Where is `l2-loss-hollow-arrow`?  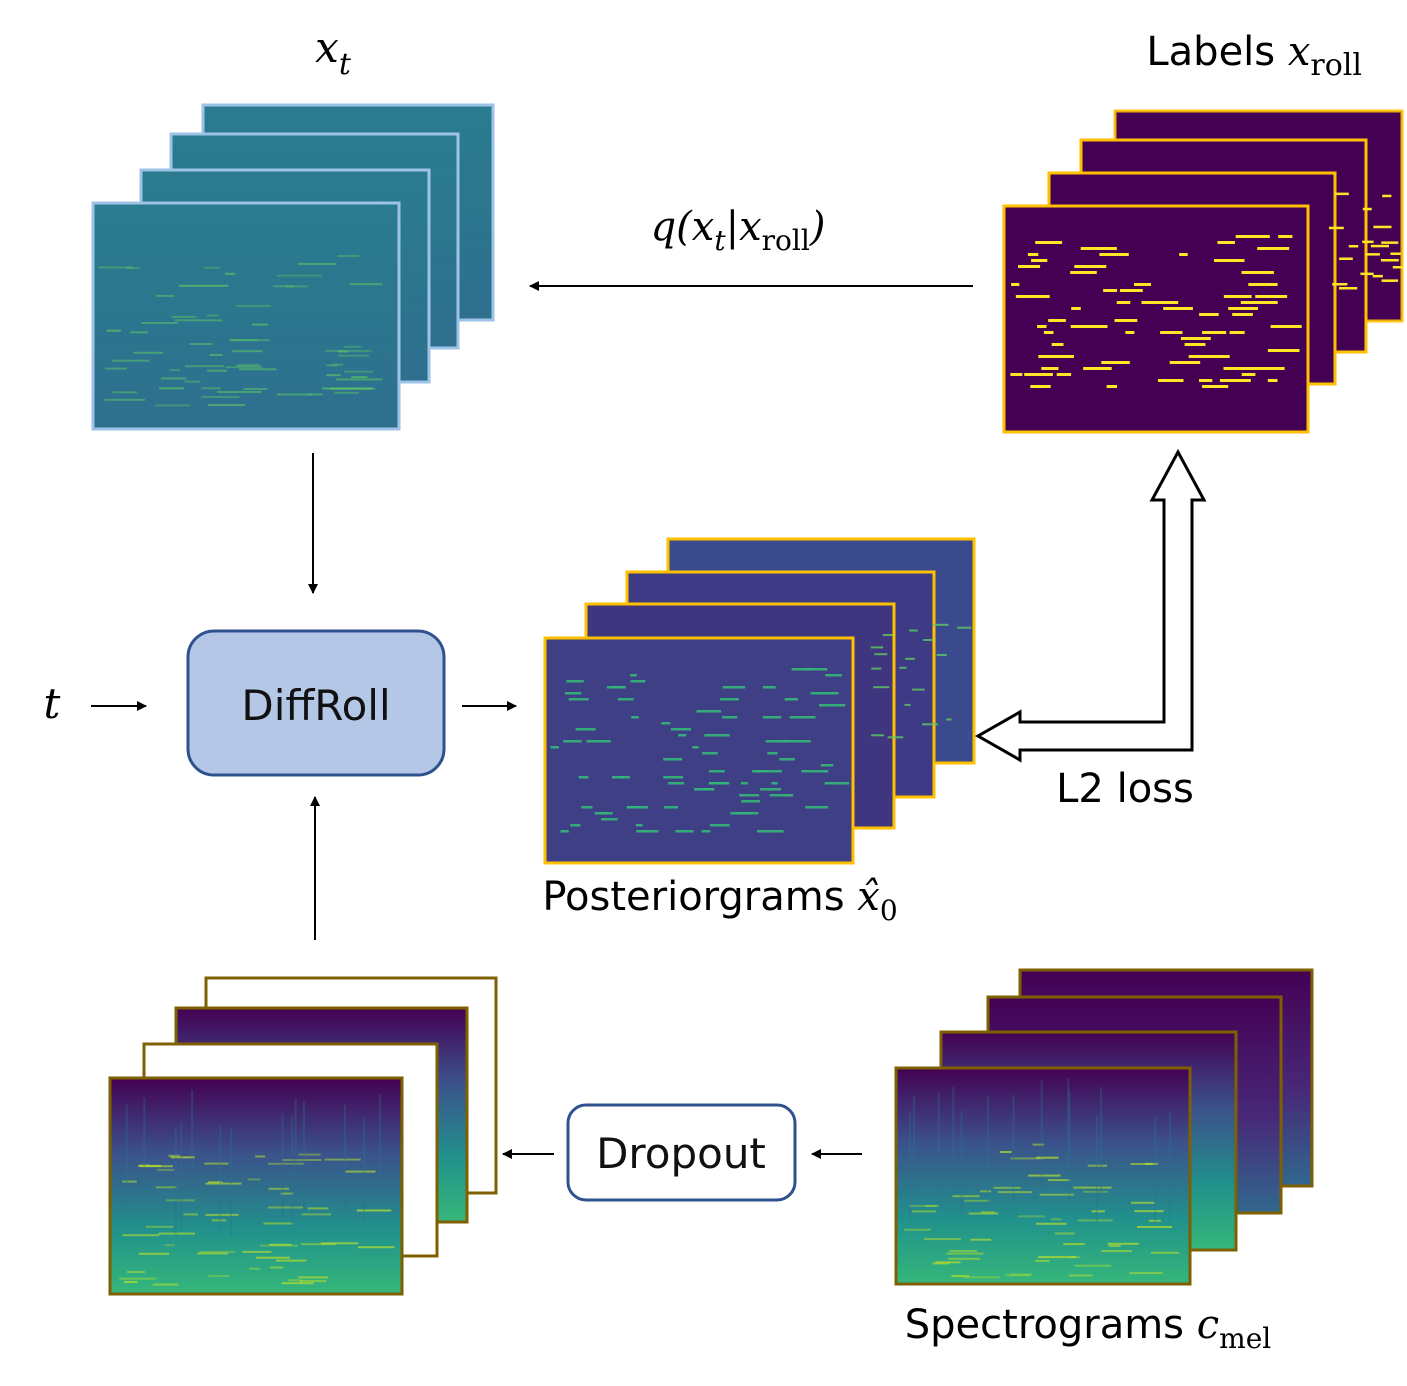
l2-loss-hollow-arrow is located at coordinates (1090, 605).